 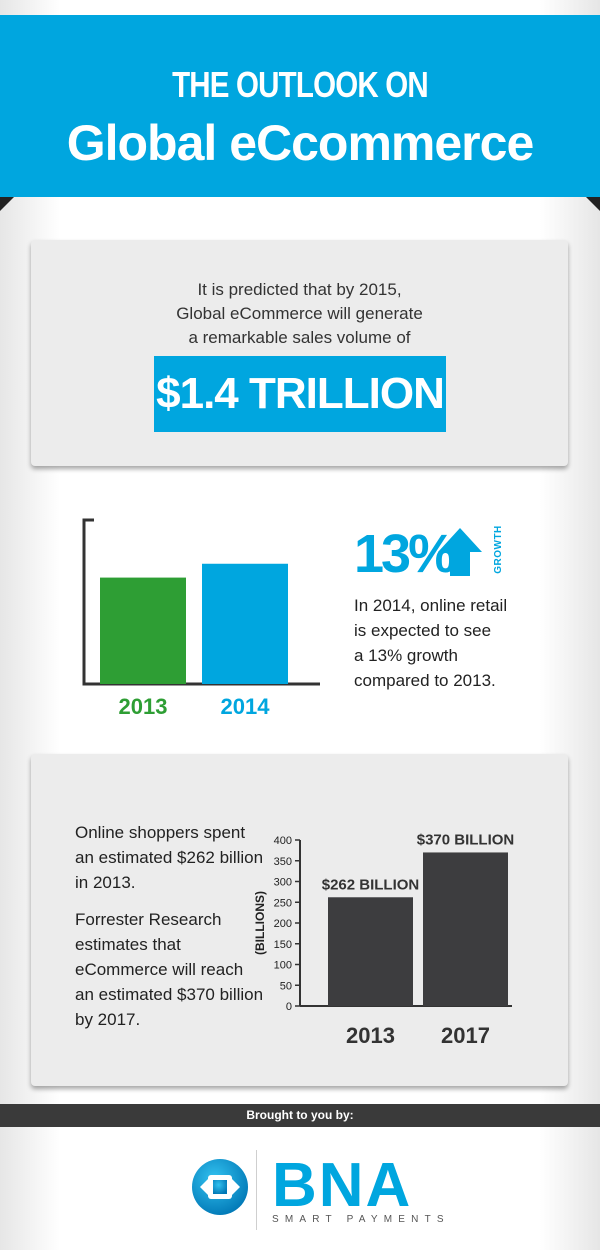 I want to click on y-tick-label: 200, so click(x=283, y=924).